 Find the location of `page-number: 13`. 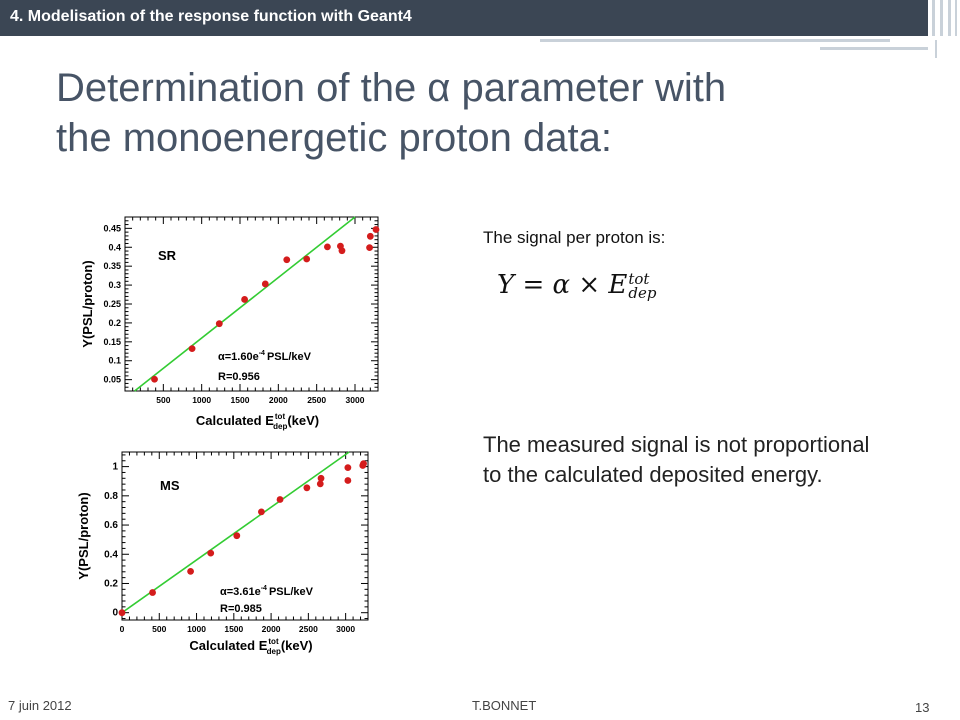

page-number: 13 is located at coordinates (922, 707).